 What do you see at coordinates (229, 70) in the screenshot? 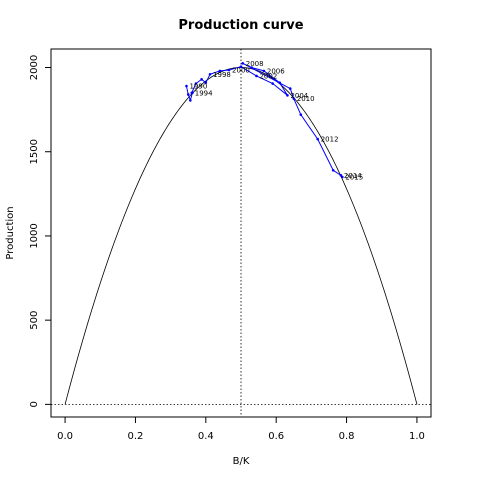
I see `observed-point-2000` at bounding box center [229, 70].